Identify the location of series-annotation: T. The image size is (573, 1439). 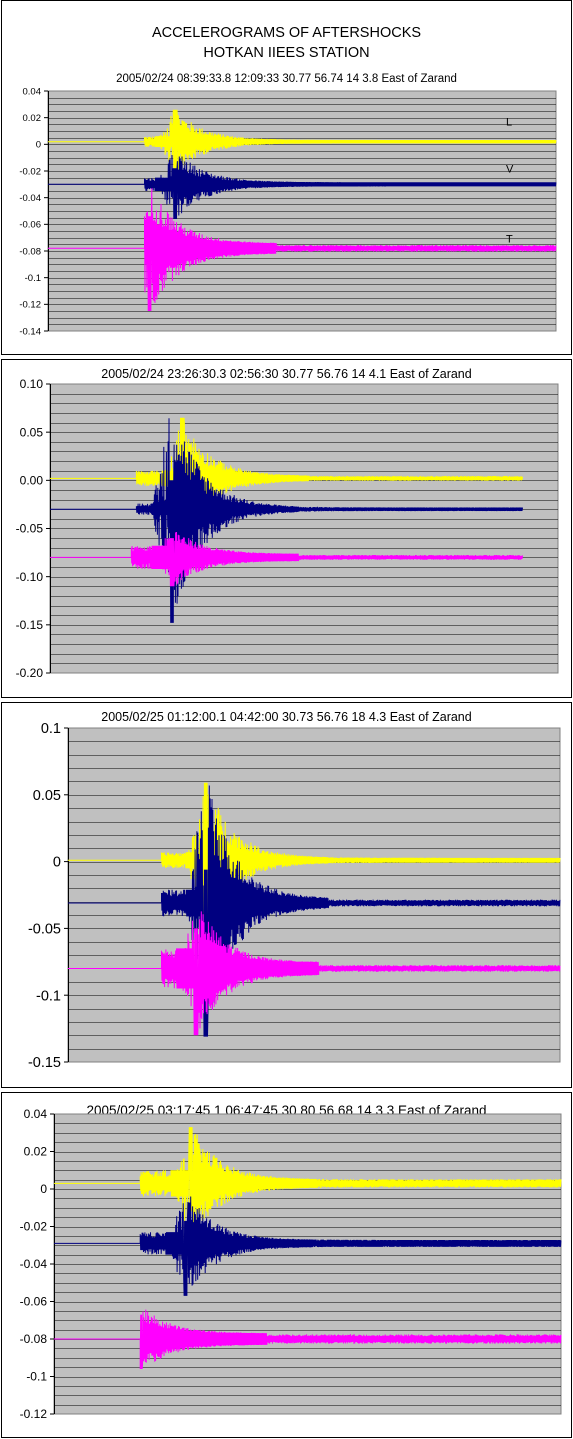
(509, 239).